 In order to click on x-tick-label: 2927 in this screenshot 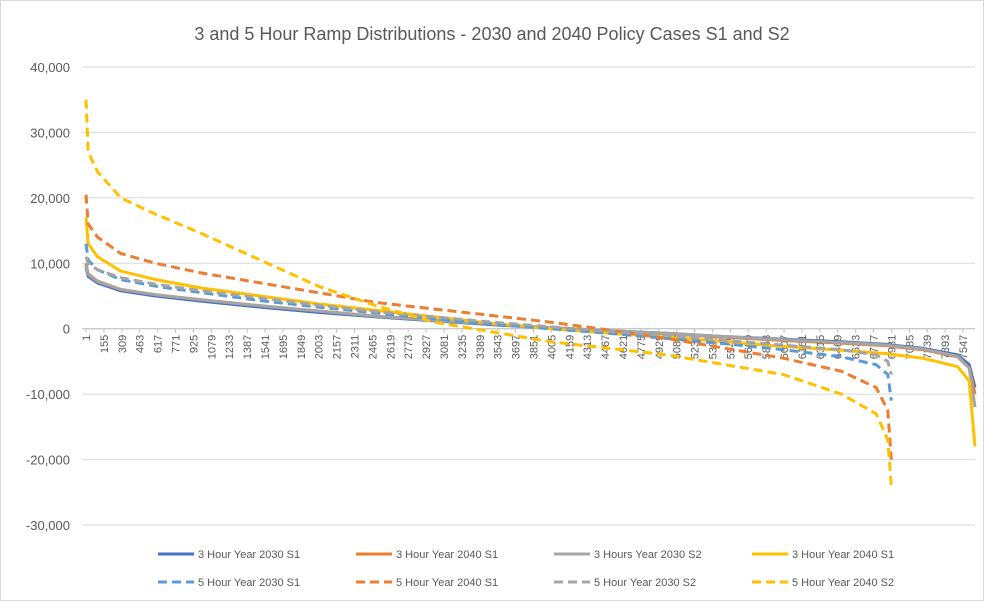, I will do `click(427, 347)`.